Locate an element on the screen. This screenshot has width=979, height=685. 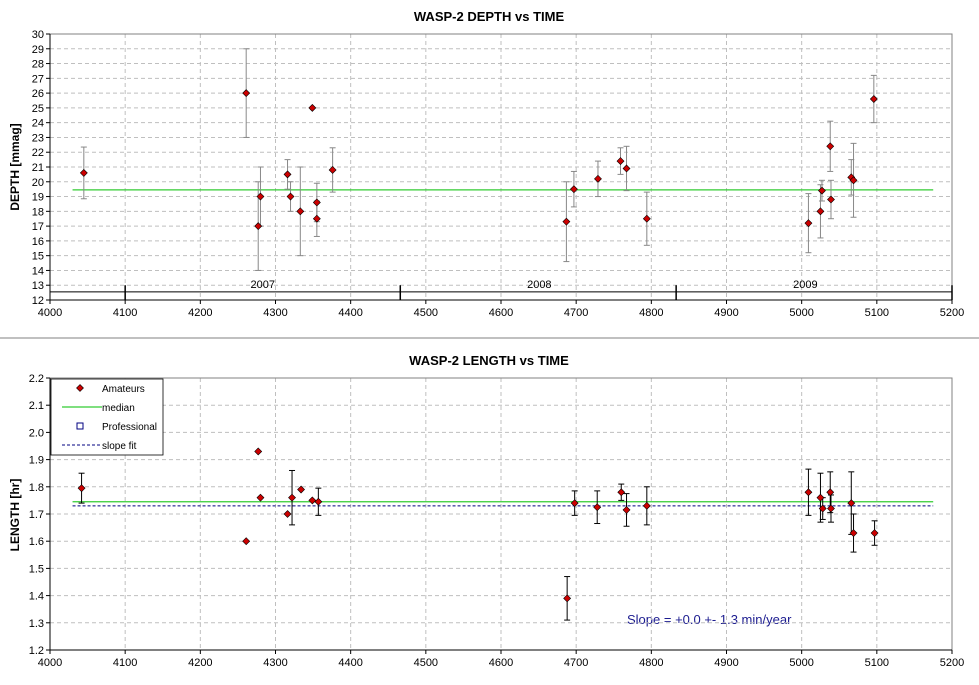
y-tick-label: 2.2 is located at coordinates (36, 379).